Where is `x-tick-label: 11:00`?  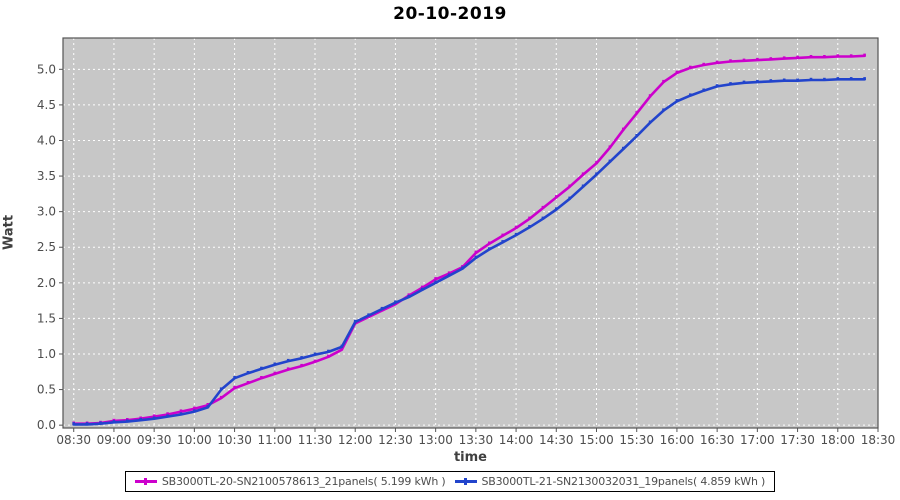 x-tick-label: 11:00 is located at coordinates (274, 440).